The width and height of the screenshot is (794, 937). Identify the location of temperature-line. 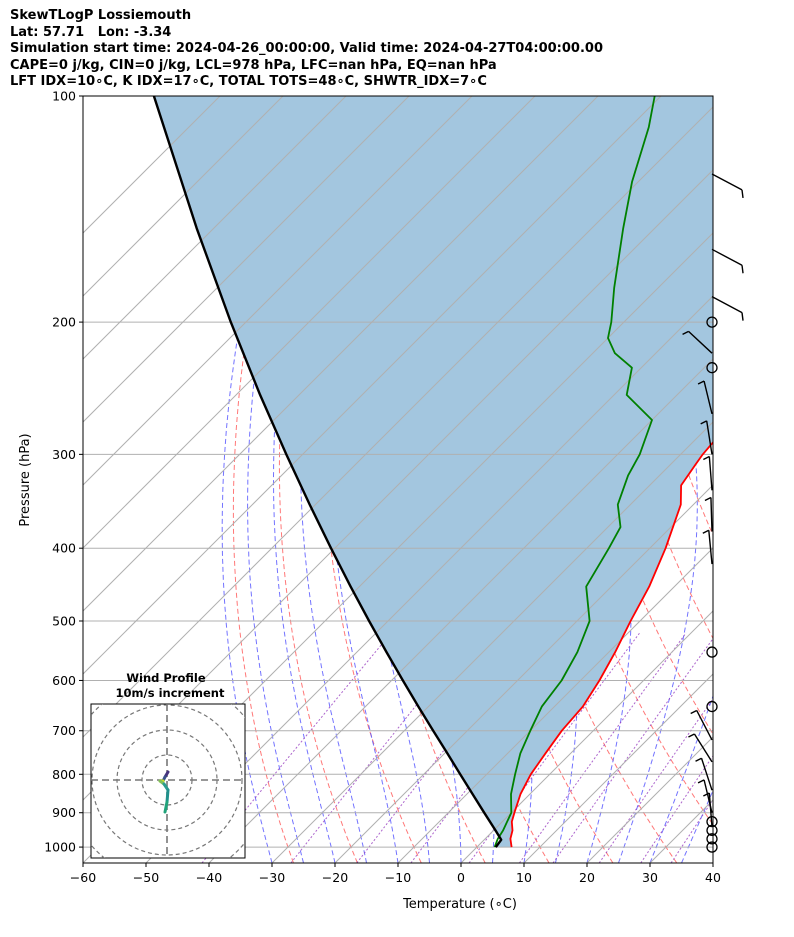
(611, 644).